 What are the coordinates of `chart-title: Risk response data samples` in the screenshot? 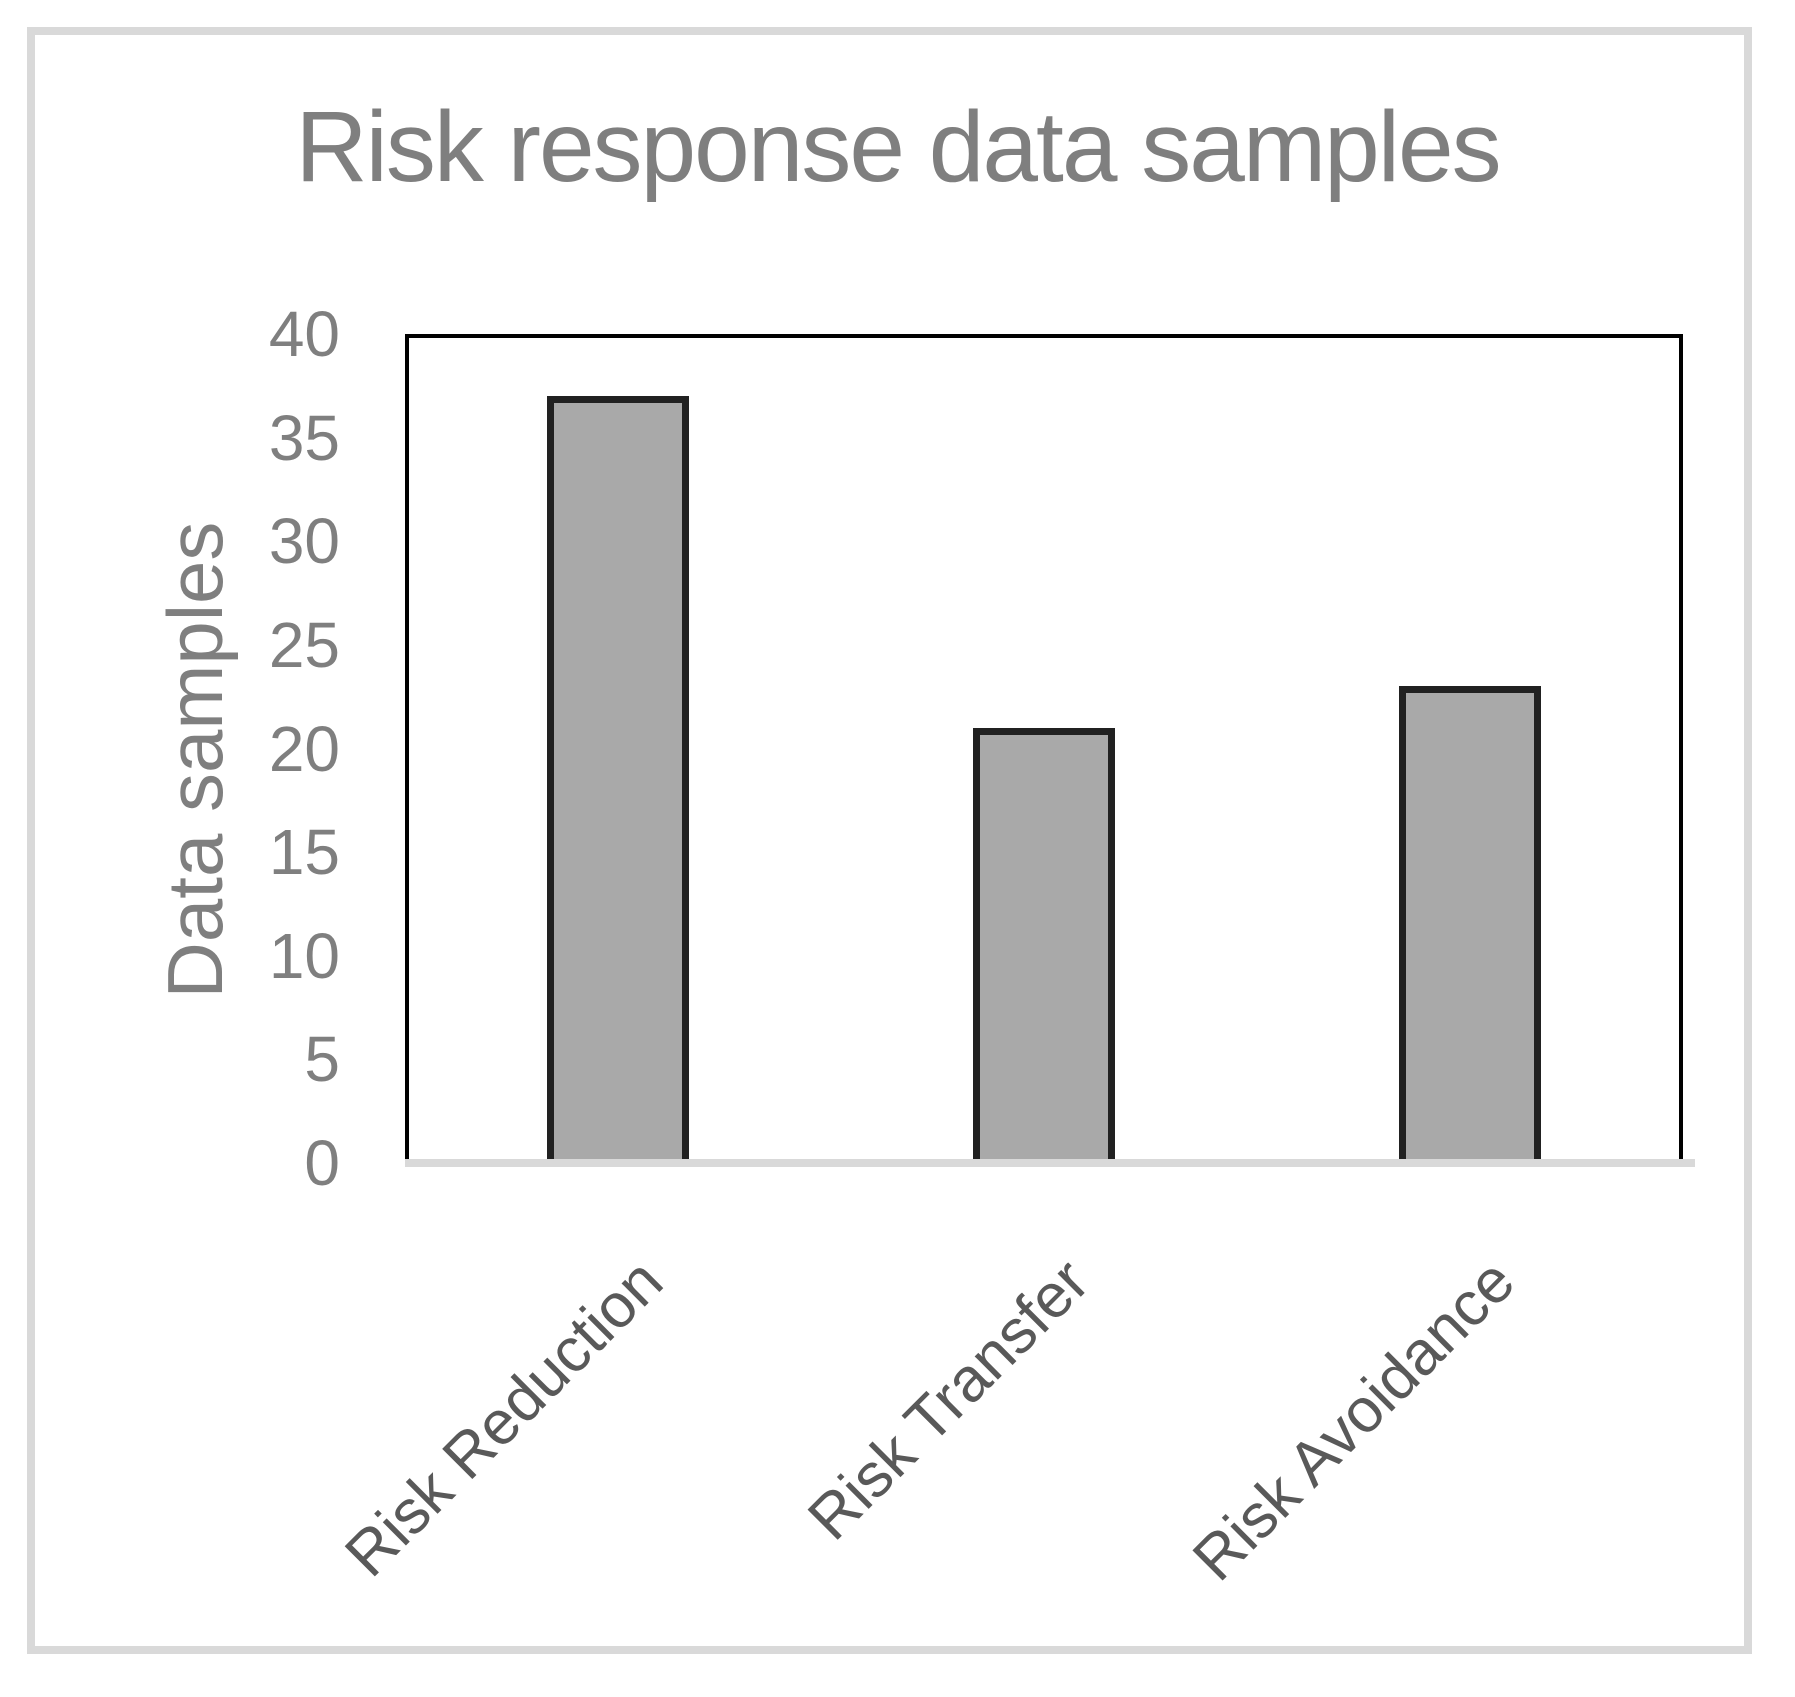 It's located at (898, 147).